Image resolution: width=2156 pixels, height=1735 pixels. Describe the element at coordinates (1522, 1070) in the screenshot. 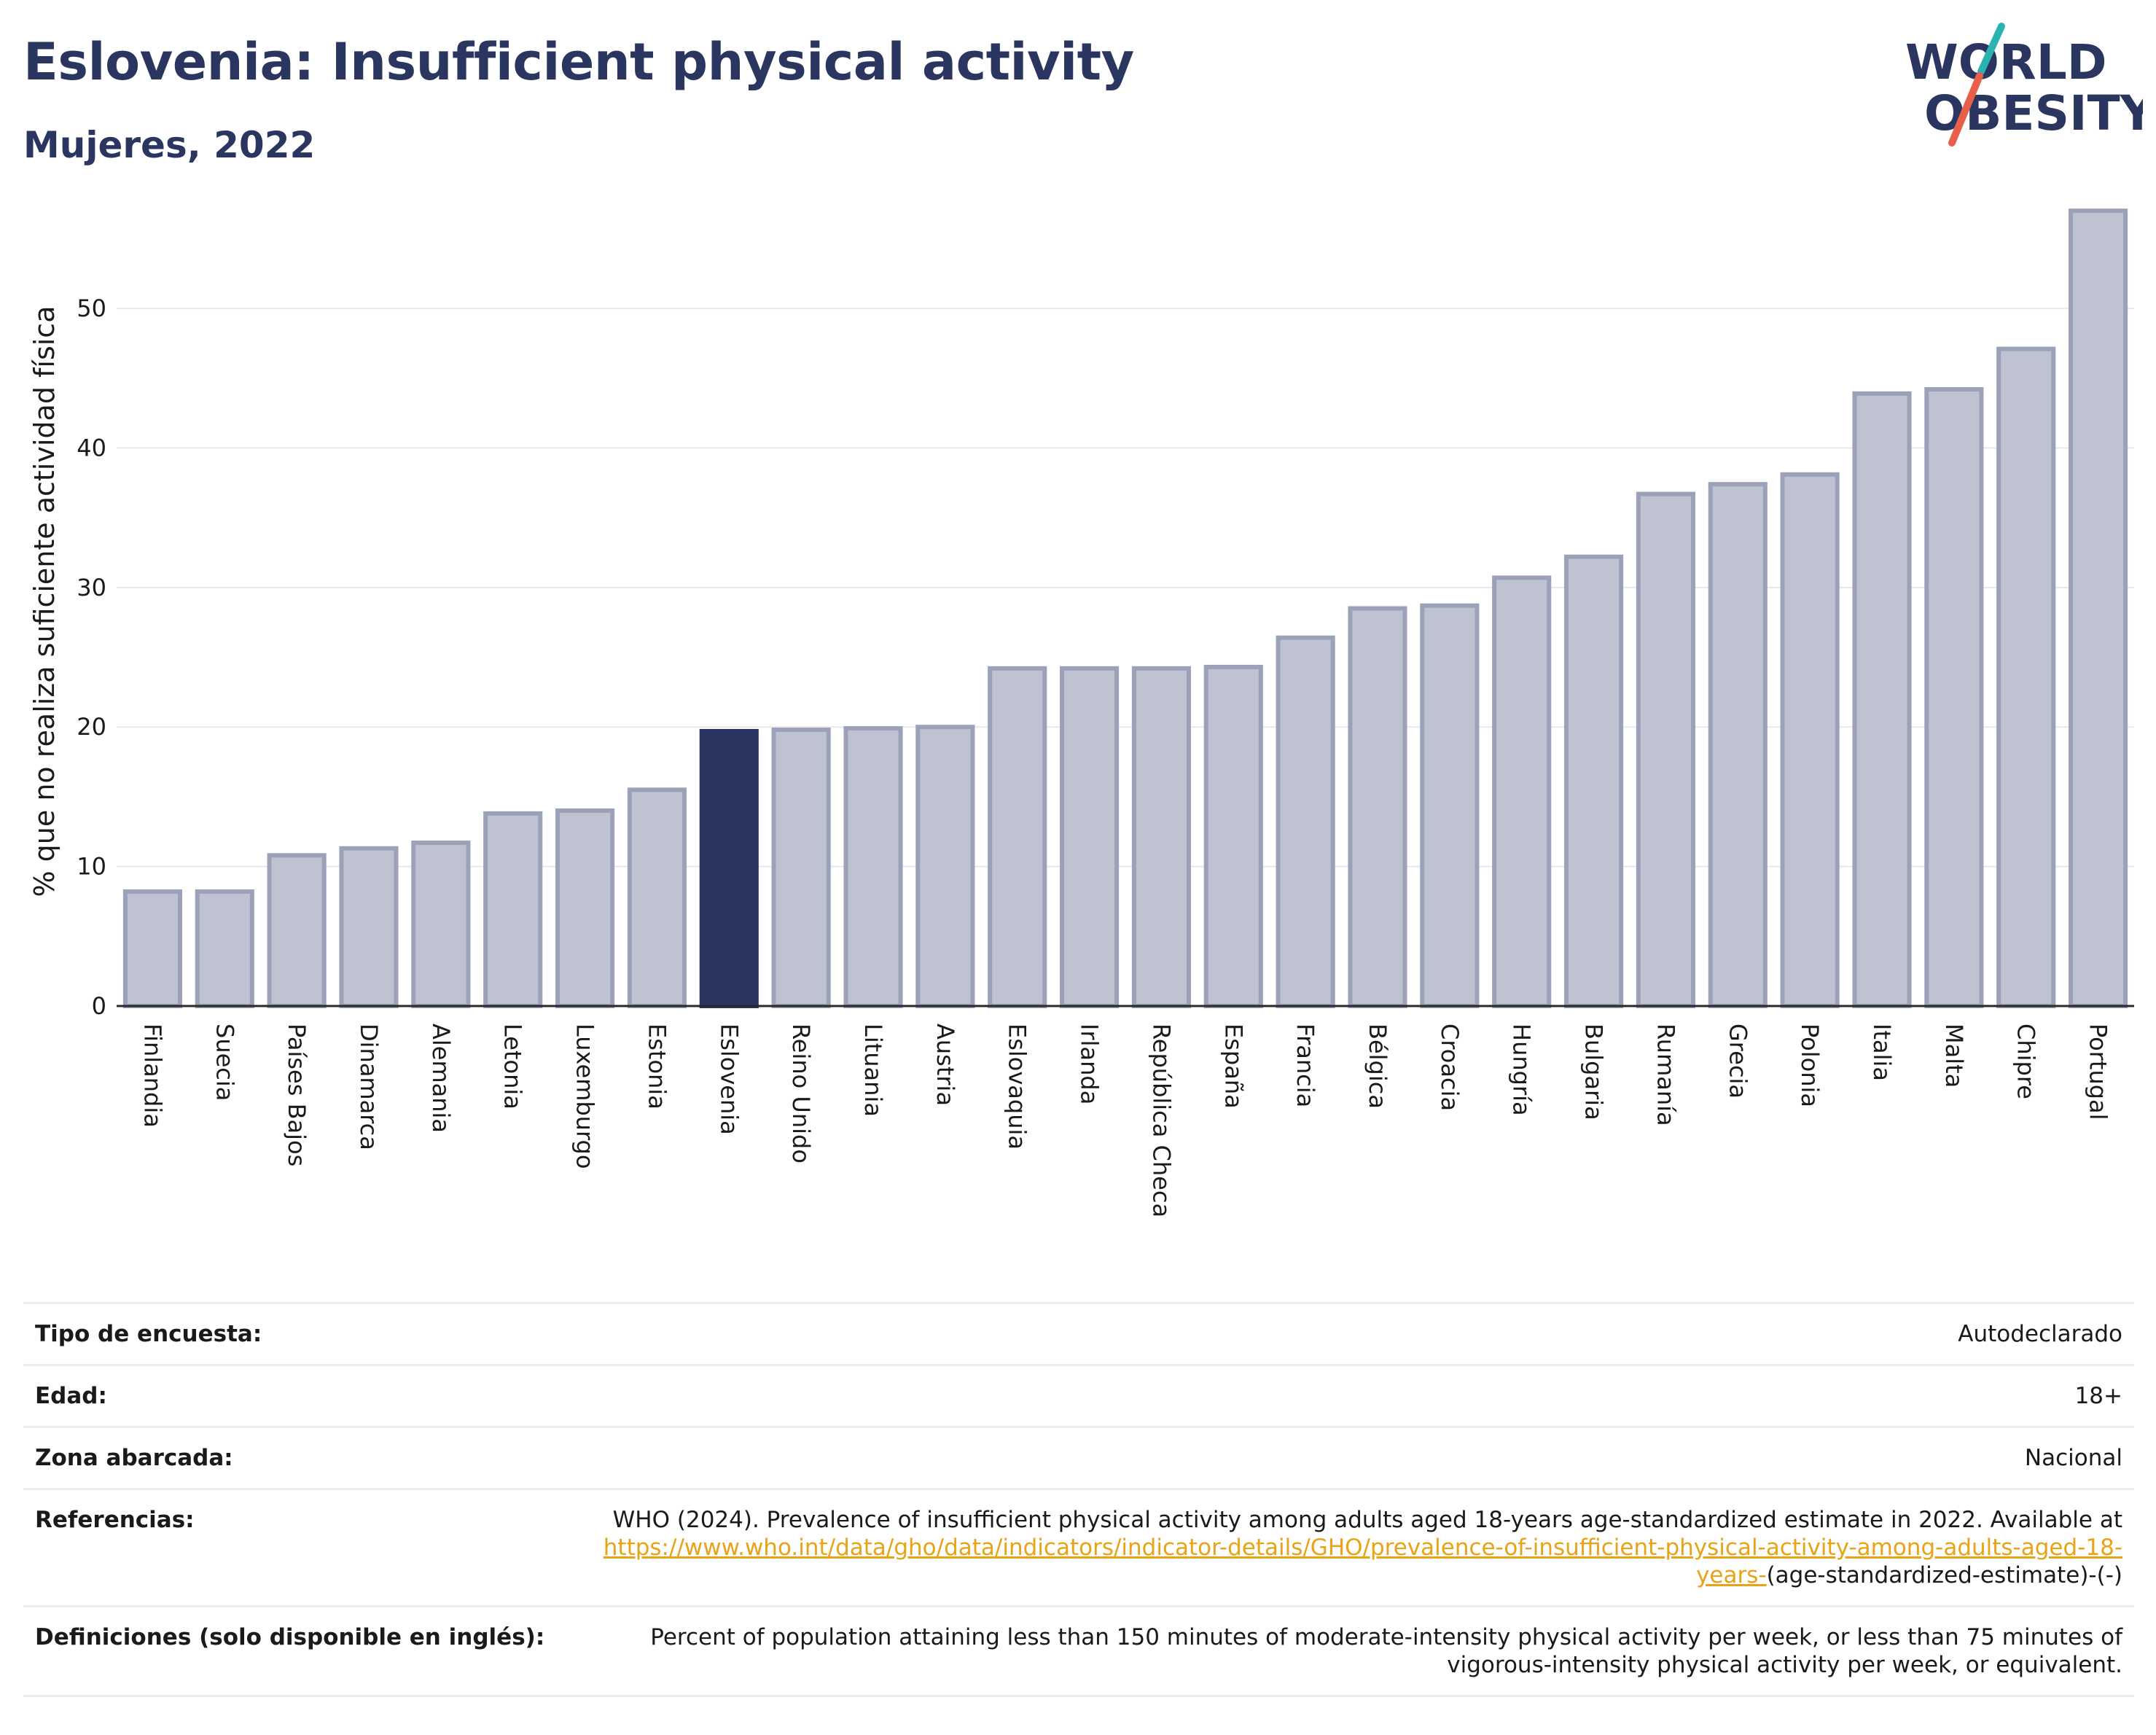

I see `x-tick-label: Hungría` at that location.